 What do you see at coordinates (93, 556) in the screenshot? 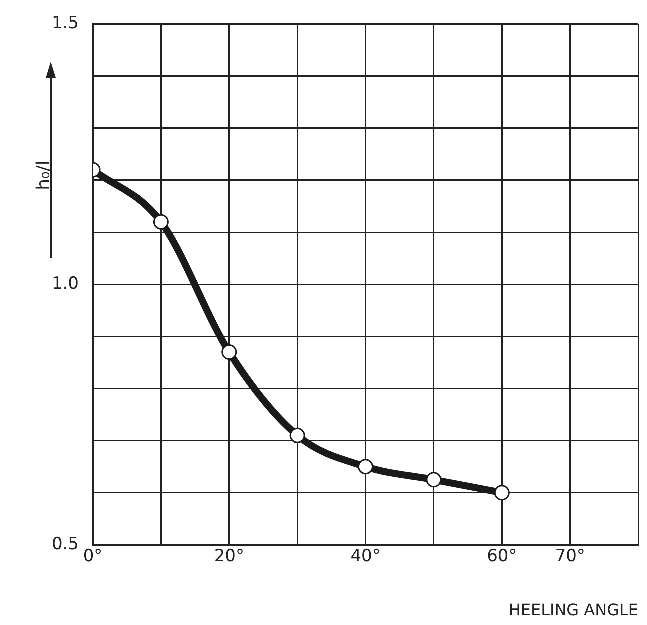
I see `x-tick-label: 0°` at bounding box center [93, 556].